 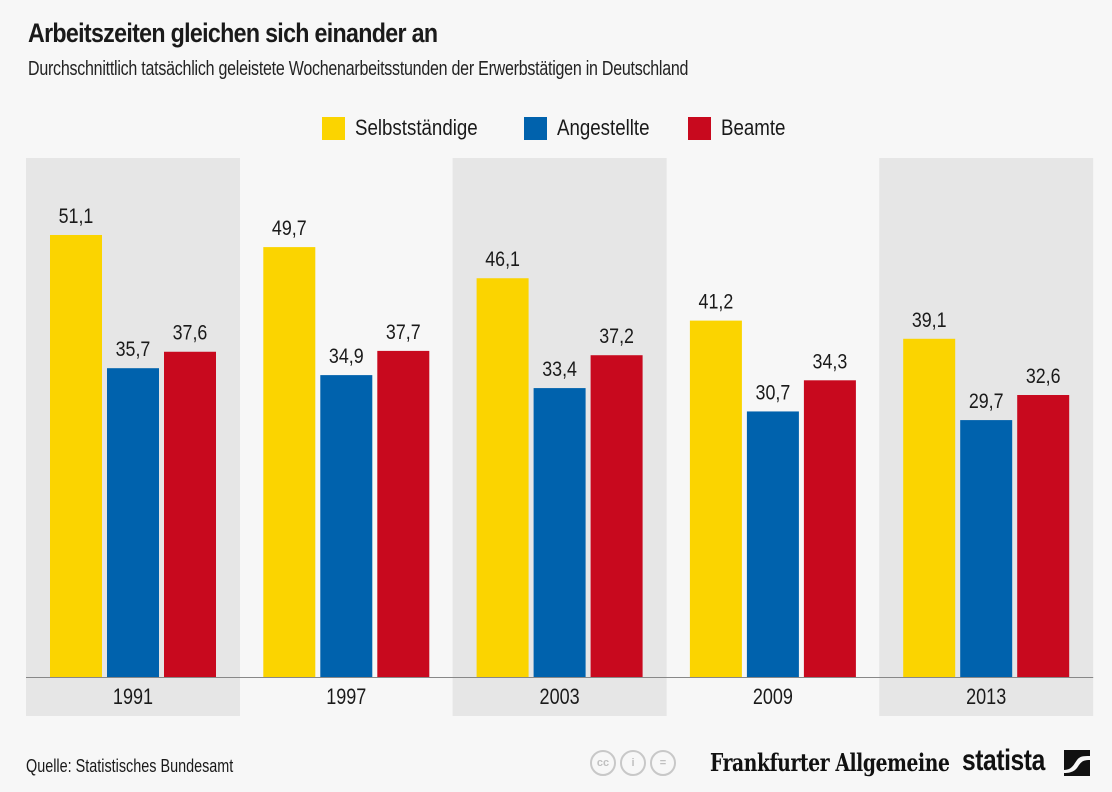 I want to click on x-tick-label: 2003, so click(x=560, y=697).